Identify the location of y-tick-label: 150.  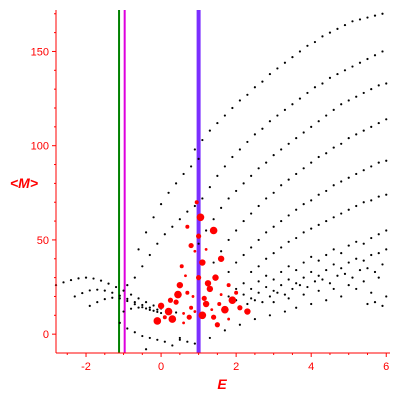
(40, 52).